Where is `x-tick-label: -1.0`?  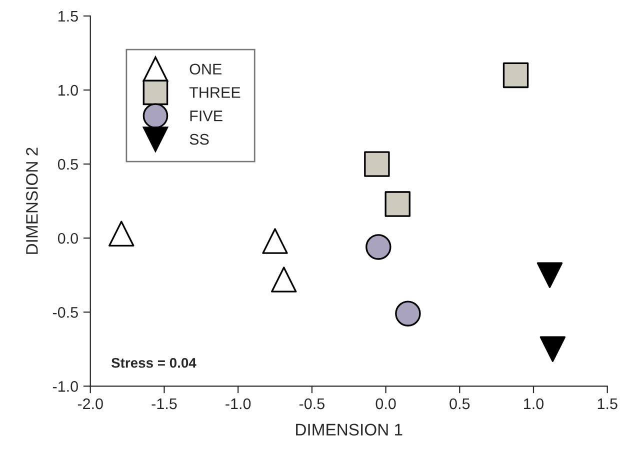 x-tick-label: -1.0 is located at coordinates (238, 404).